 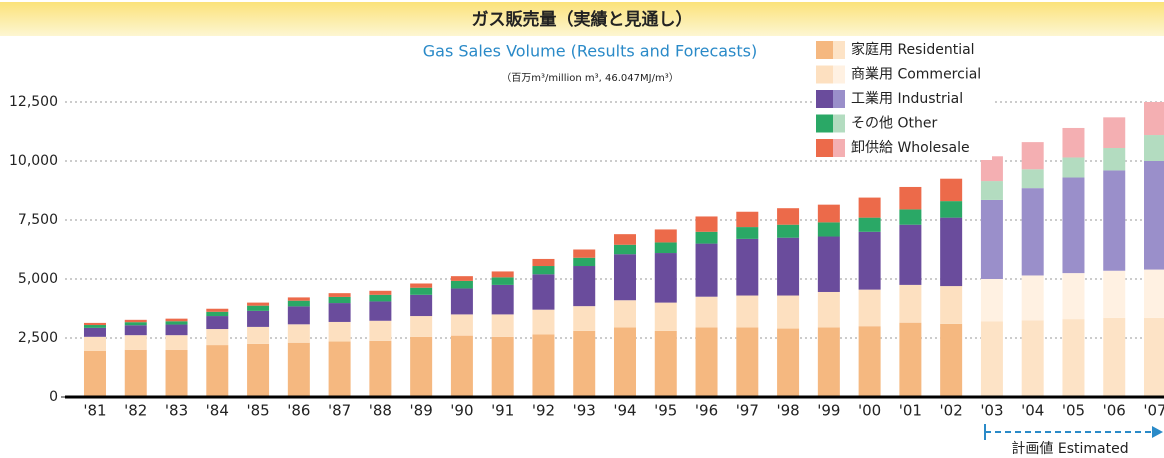 What do you see at coordinates (33, 161) in the screenshot?
I see `y-tick-label: 10,000` at bounding box center [33, 161].